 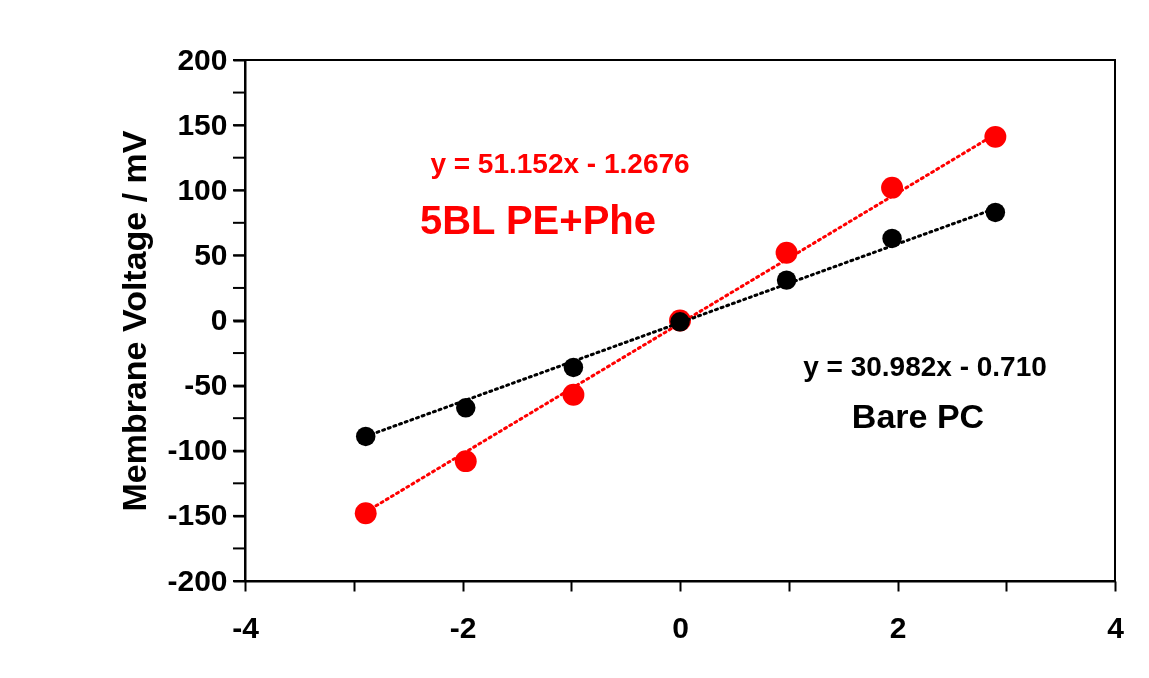 What do you see at coordinates (463, 627) in the screenshot?
I see `x-tick-label: -2` at bounding box center [463, 627].